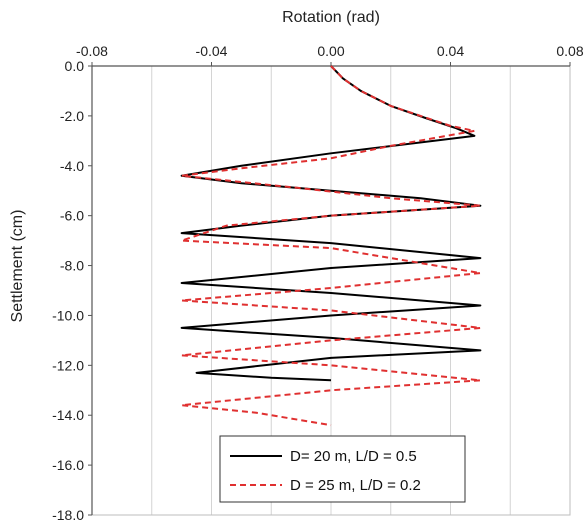 This screenshot has width=587, height=522. Describe the element at coordinates (72, 116) in the screenshot. I see `y-tick-label: -2.0` at that location.